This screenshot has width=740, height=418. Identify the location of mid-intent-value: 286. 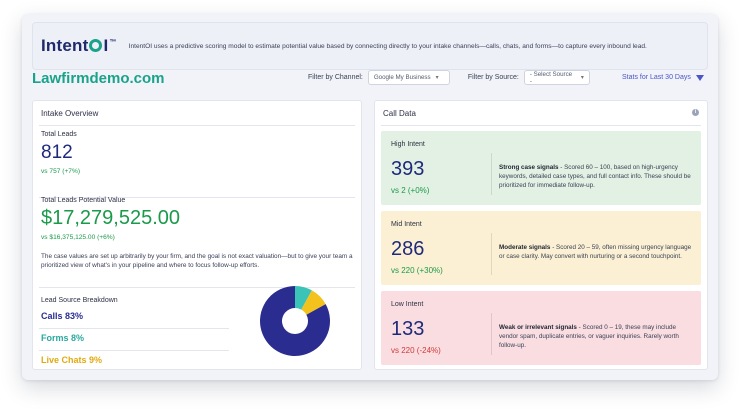
(408, 249).